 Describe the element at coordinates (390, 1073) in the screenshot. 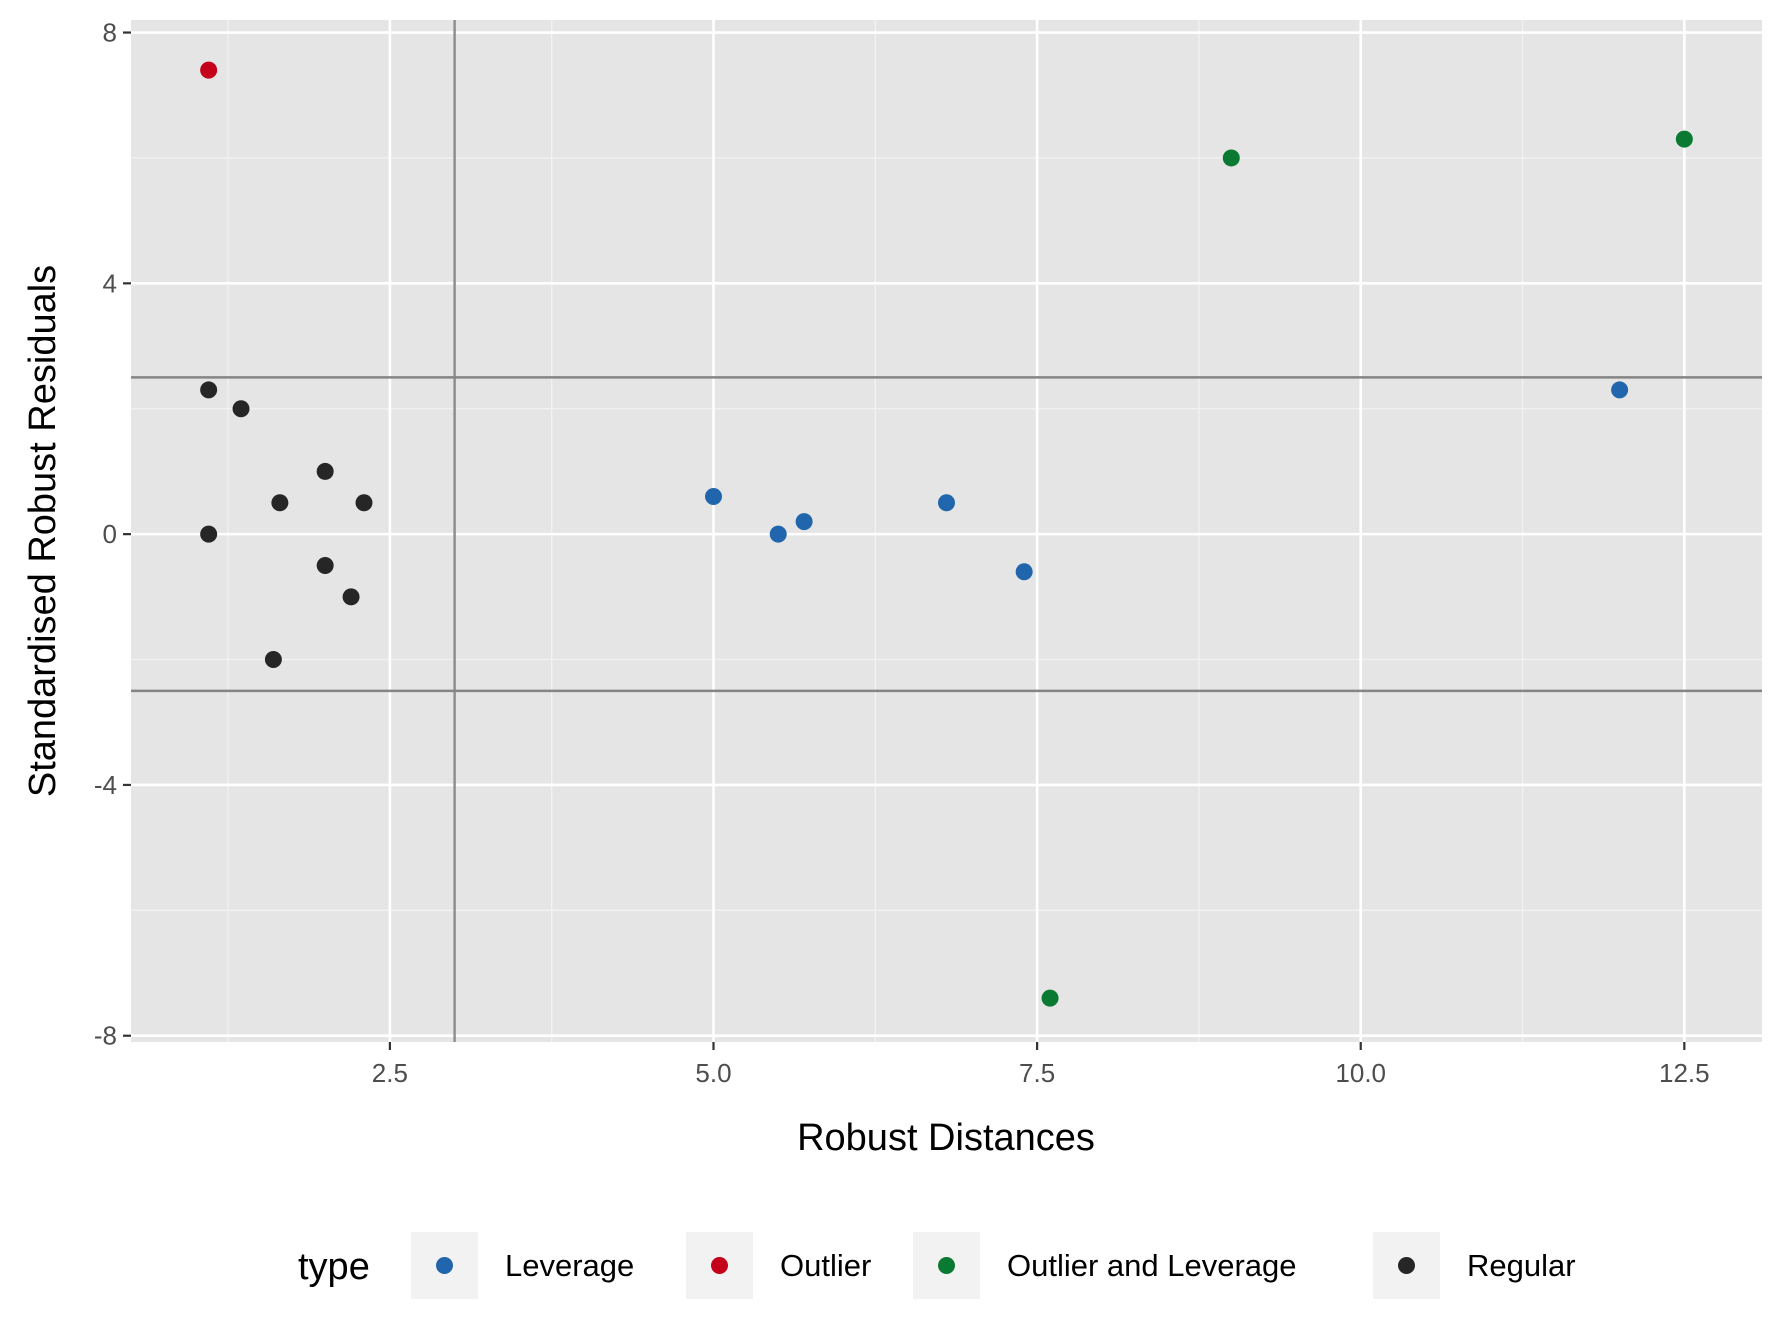

I see `x-tick-label: 2.5` at that location.